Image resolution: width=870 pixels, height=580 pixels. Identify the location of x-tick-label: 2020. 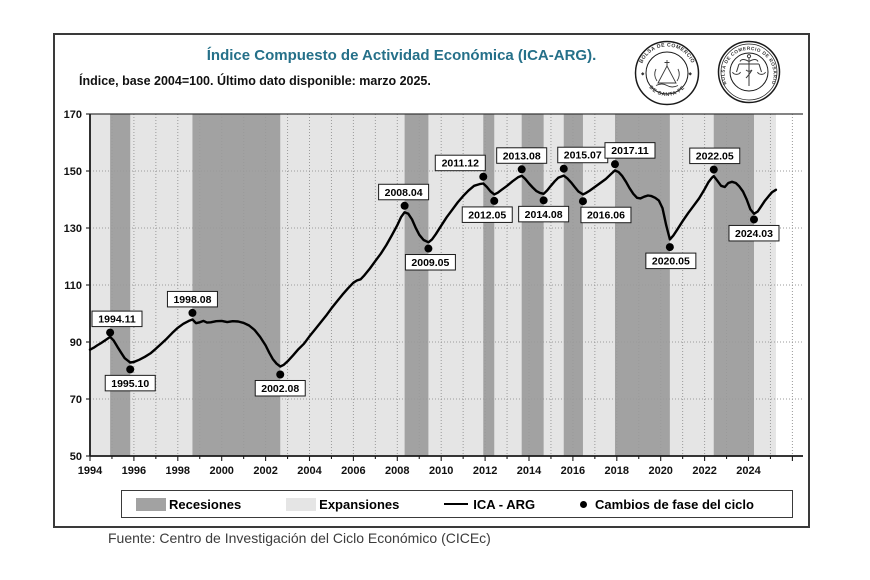
(660, 471).